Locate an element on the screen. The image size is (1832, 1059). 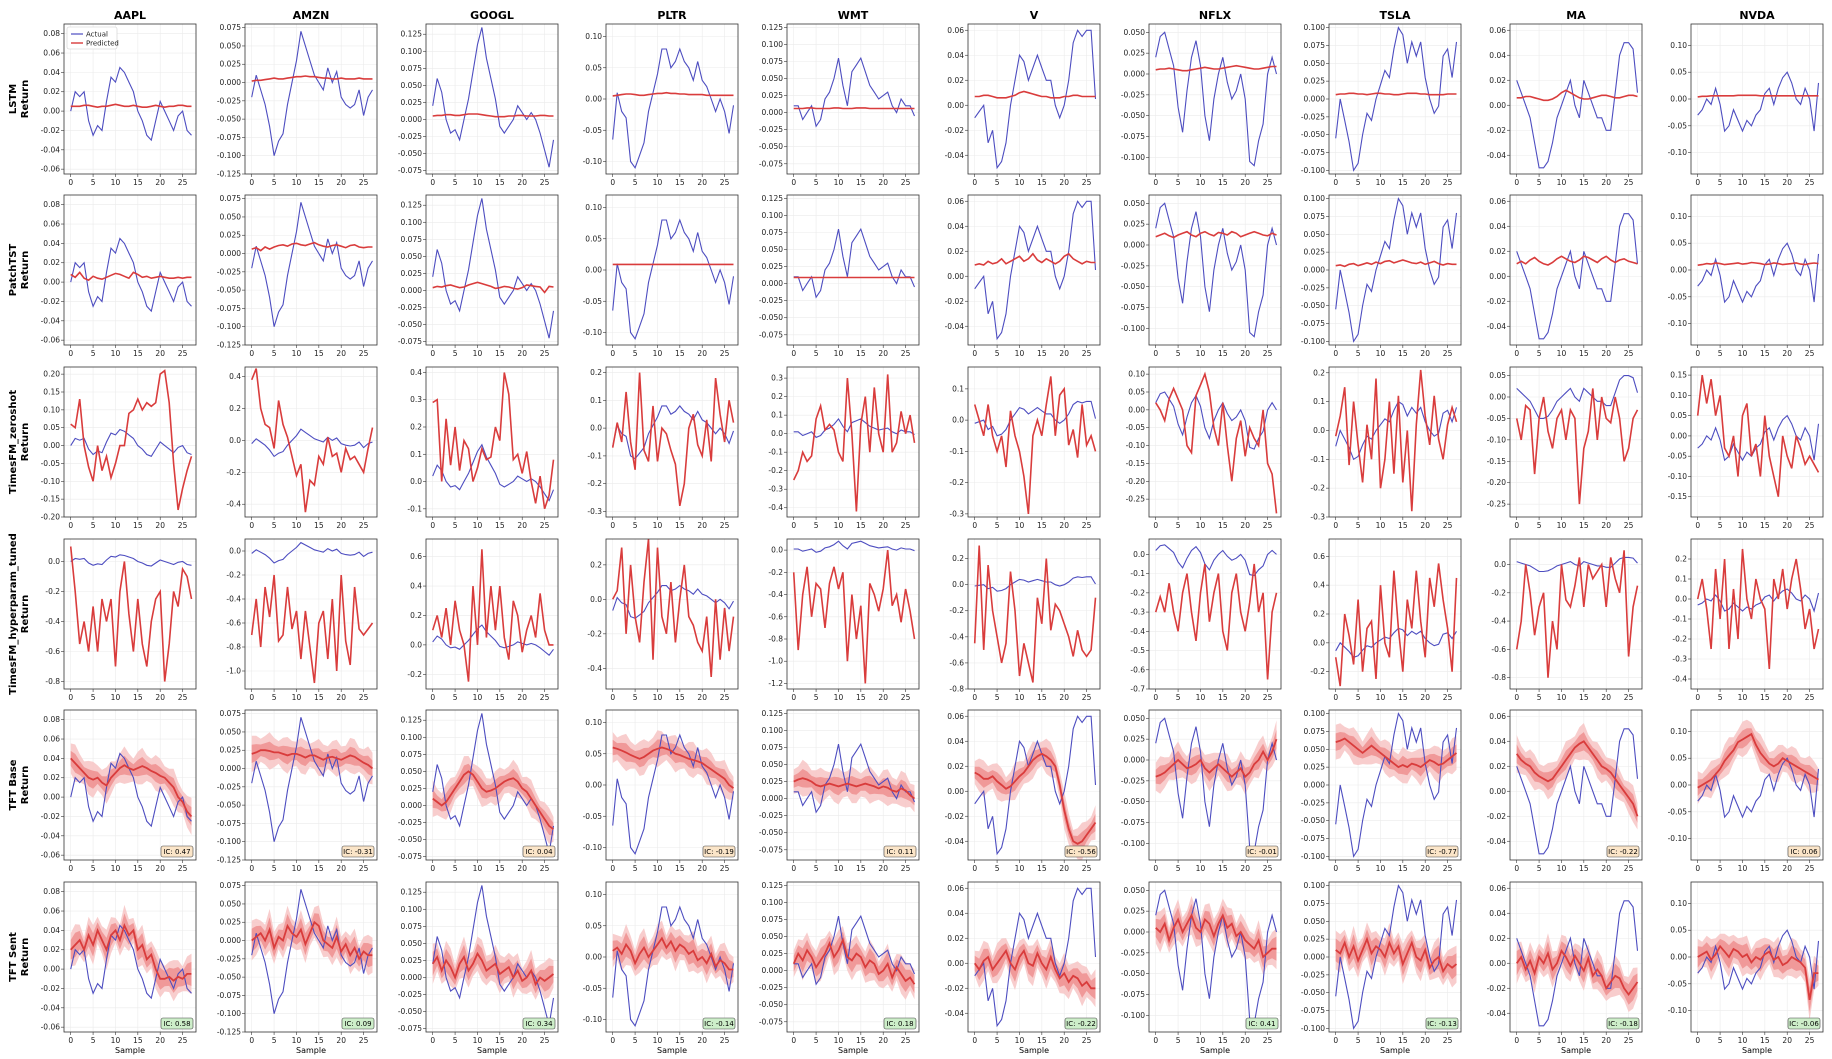
row-label: TFT Base Return is located at coordinates (19, 784).